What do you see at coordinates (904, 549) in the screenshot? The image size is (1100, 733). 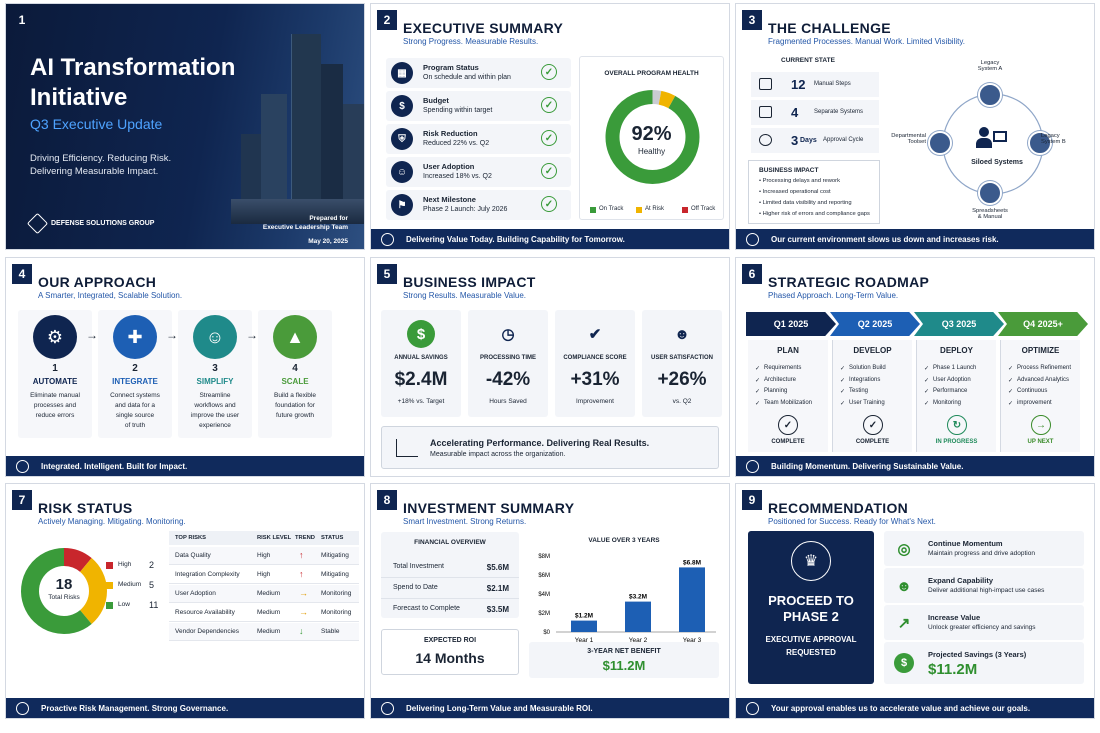 I see `target-icon: ◎` at bounding box center [904, 549].